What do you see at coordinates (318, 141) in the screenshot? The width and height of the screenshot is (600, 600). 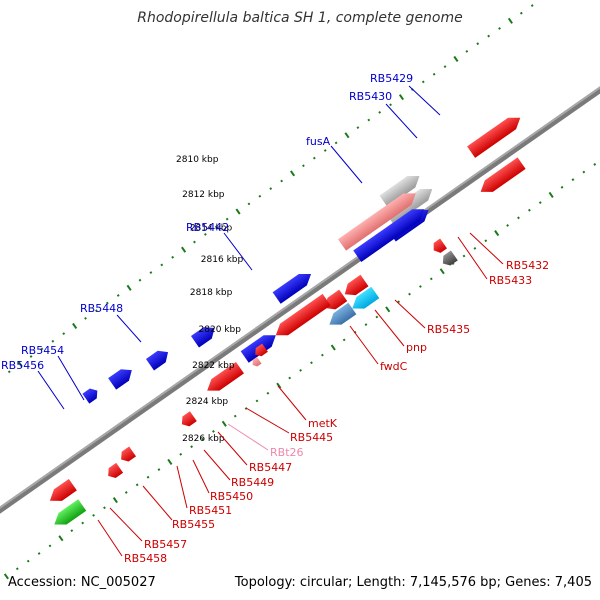 I see `gene-label-forward: fusA` at bounding box center [318, 141].